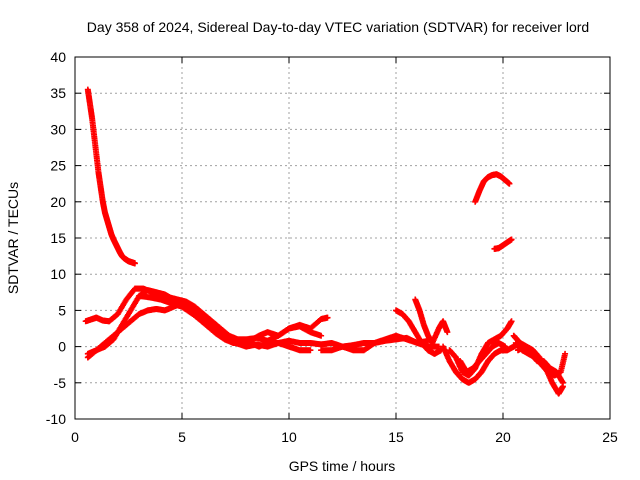 This screenshot has height=480, width=640. What do you see at coordinates (58, 93) in the screenshot?
I see `y-tick-label: 35` at bounding box center [58, 93].